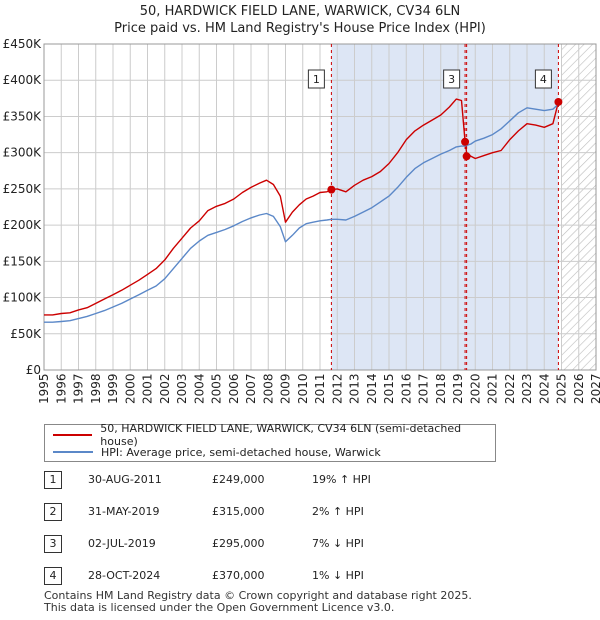 The height and width of the screenshot is (620, 600). Describe the element at coordinates (182, 388) in the screenshot. I see `x-tick-label: 2003` at that location.